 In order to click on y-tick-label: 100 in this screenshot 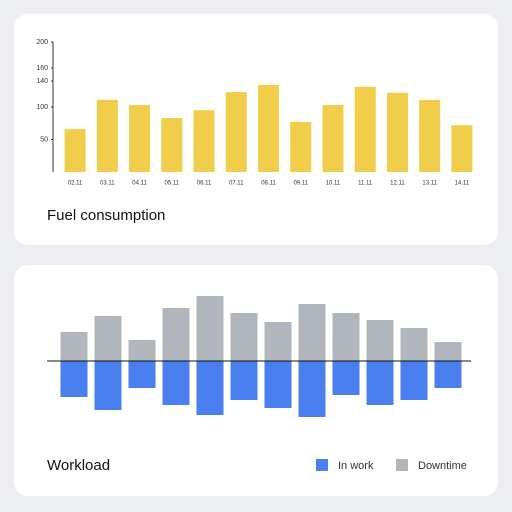, I will do `click(42, 107)`.